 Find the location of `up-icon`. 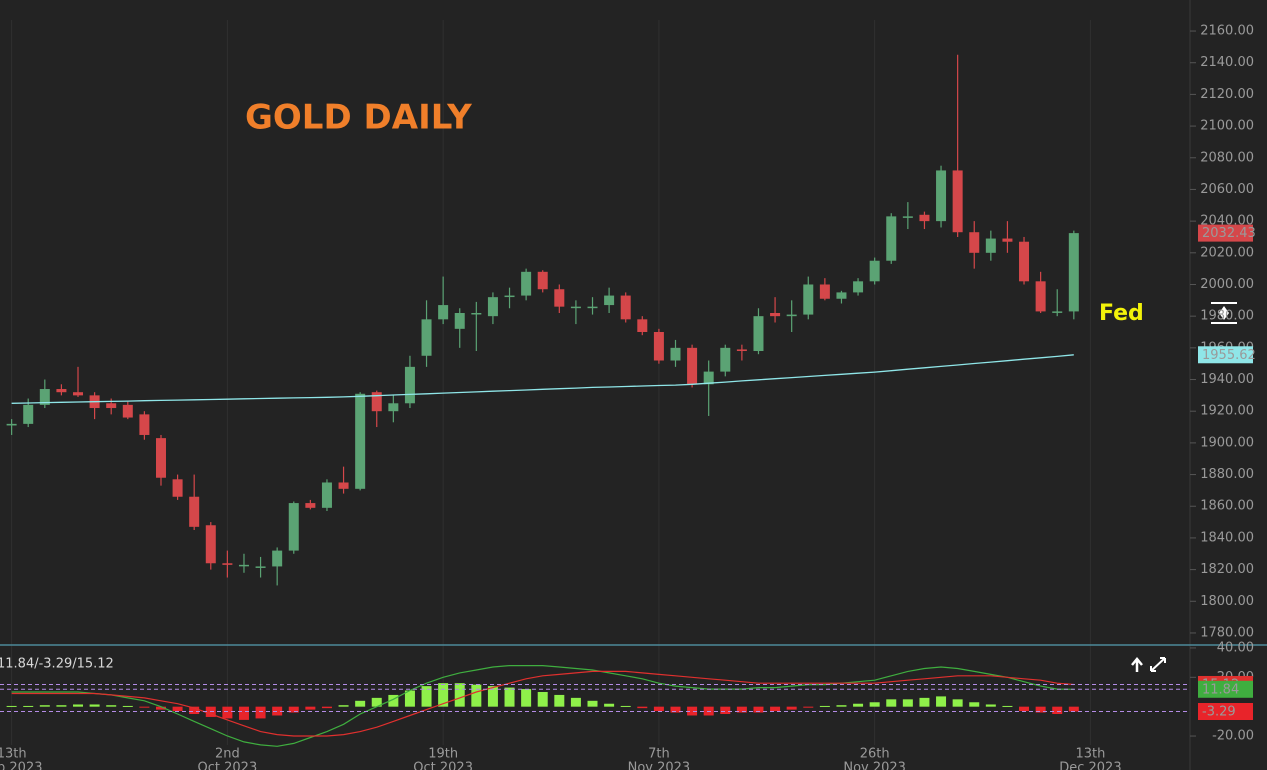

up-icon is located at coordinates (1137, 664).